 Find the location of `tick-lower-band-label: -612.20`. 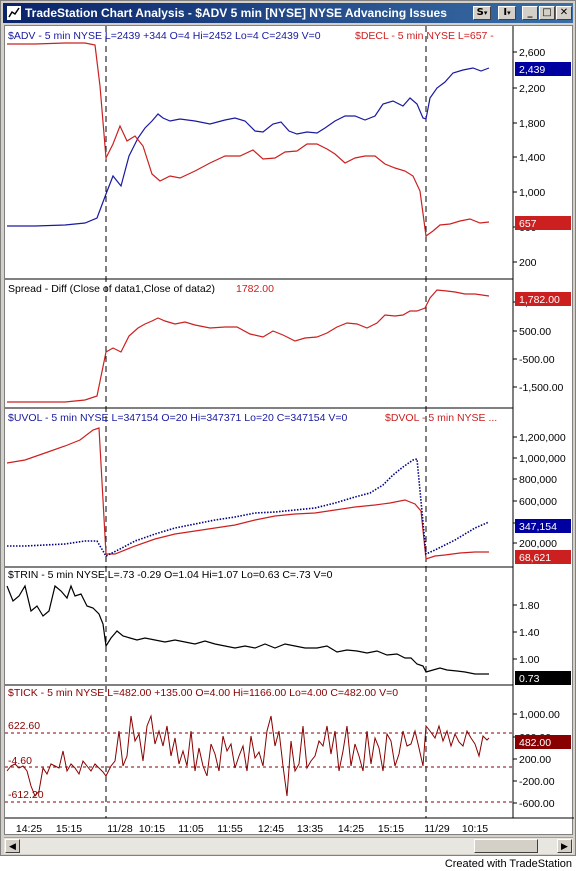

tick-lower-band-label: -612.20 is located at coordinates (26, 795).